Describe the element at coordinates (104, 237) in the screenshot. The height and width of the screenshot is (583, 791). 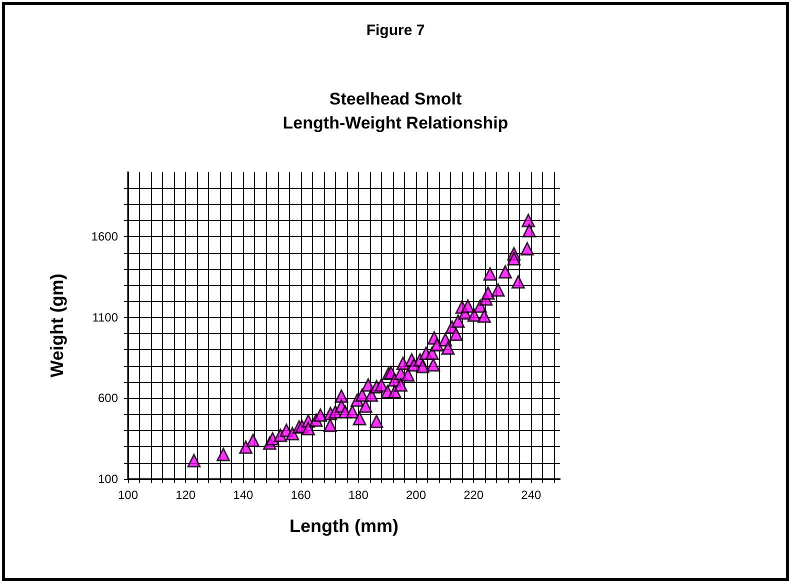
I see `y-tick-label: 1600` at that location.